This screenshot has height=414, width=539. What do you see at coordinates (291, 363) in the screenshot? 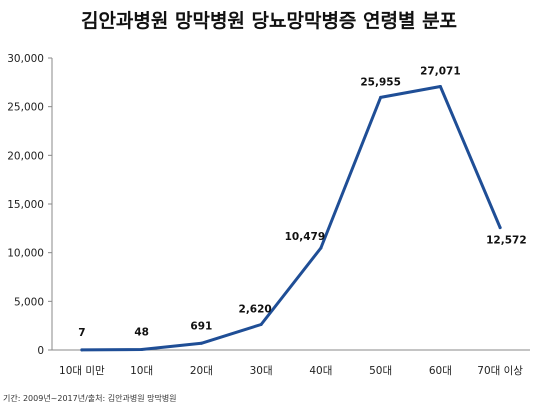
I see `x-axis: 10대 미만 10대 20대 30대 40대 50대 60대 70대 이상` at bounding box center [291, 363].